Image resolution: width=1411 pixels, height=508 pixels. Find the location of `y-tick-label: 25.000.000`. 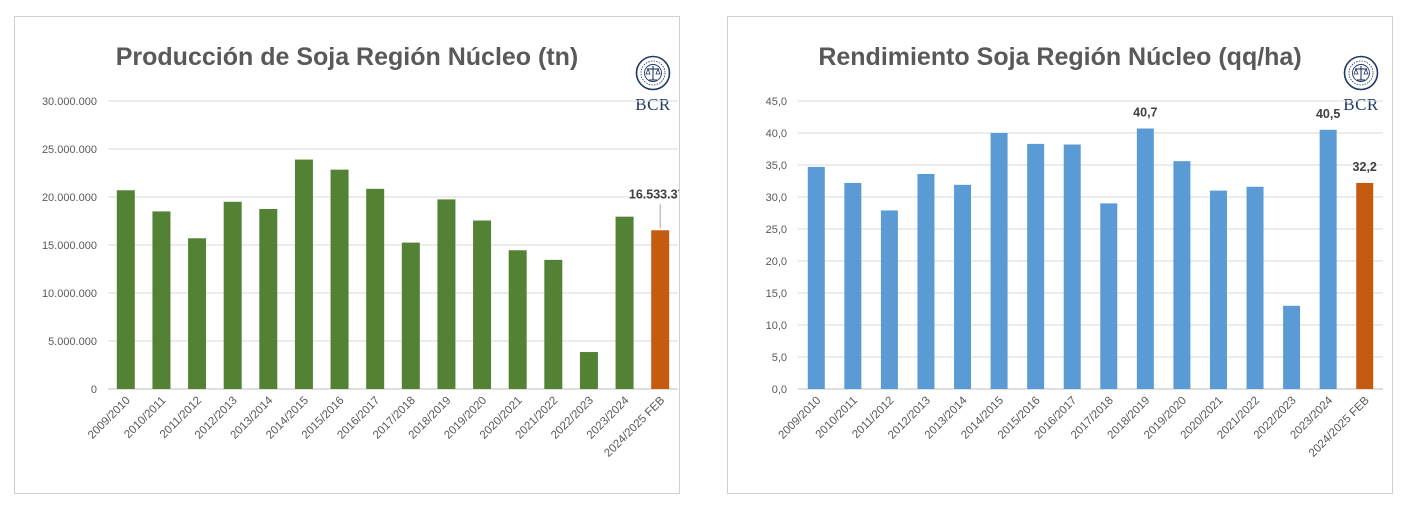

y-tick-label: 25.000.000 is located at coordinates (69, 150).